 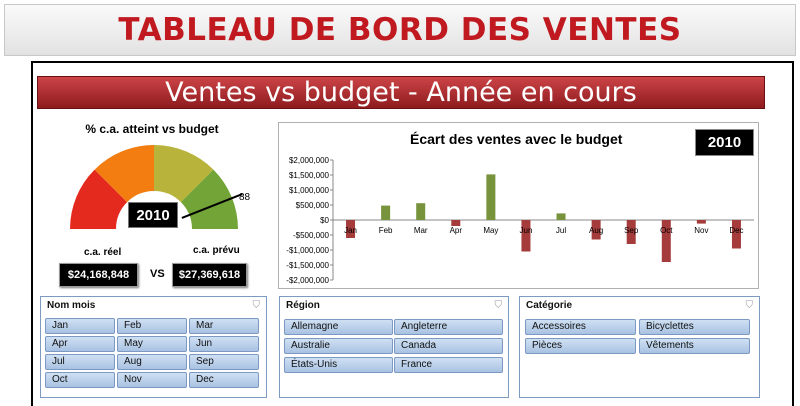 I want to click on dashboard-title: TABLEAU DE BORD DES VENTES, so click(x=400, y=30).